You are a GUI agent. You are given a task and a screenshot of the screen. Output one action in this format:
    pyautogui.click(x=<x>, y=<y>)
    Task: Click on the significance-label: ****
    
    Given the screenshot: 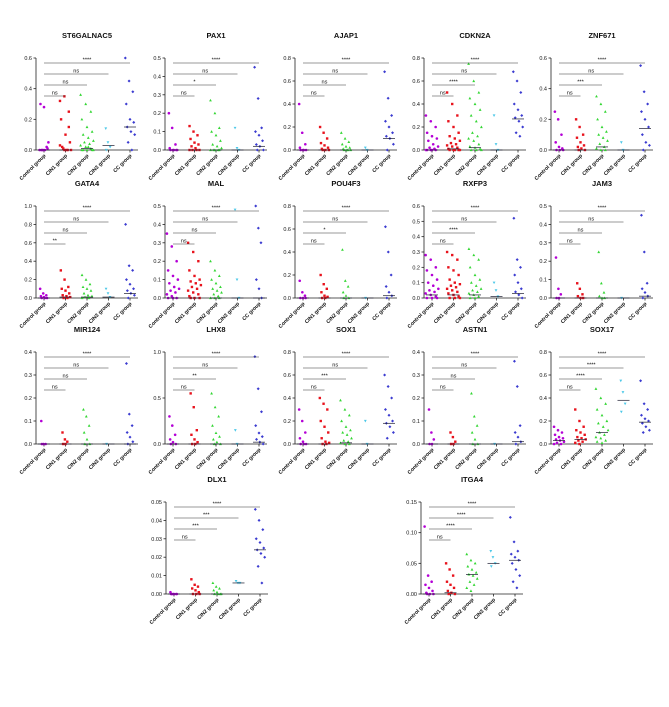 What is the action you would take?
    pyautogui.click(x=462, y=516)
    